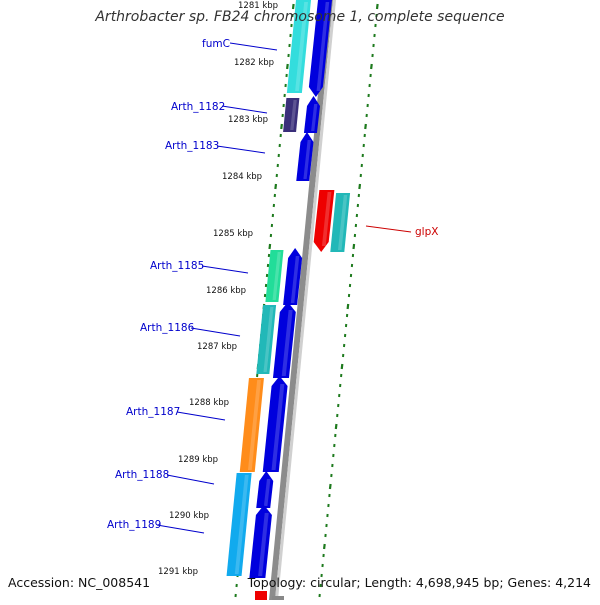  What do you see at coordinates (248, 120) in the screenshot?
I see `kbp-label-1283: 1283 kbp` at bounding box center [248, 120].